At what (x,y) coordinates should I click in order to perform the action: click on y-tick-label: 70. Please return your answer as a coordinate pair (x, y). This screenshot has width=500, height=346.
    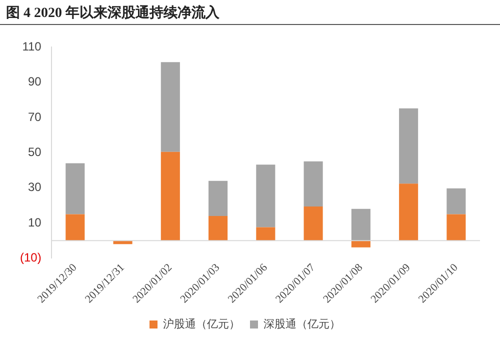
    Looking at the image, I should click on (35, 117).